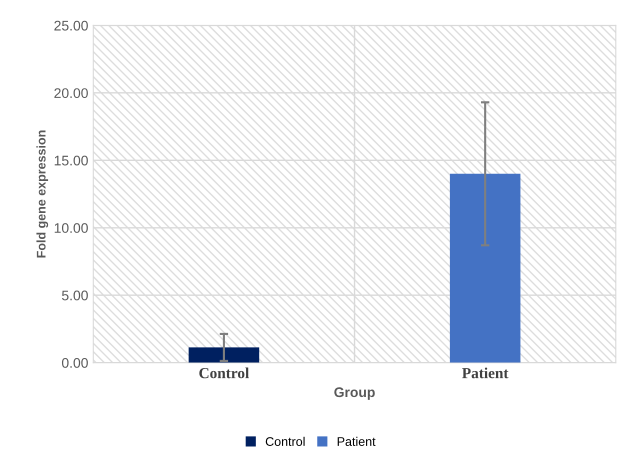  Describe the element at coordinates (285, 441) in the screenshot. I see `legend-label: Control` at that location.